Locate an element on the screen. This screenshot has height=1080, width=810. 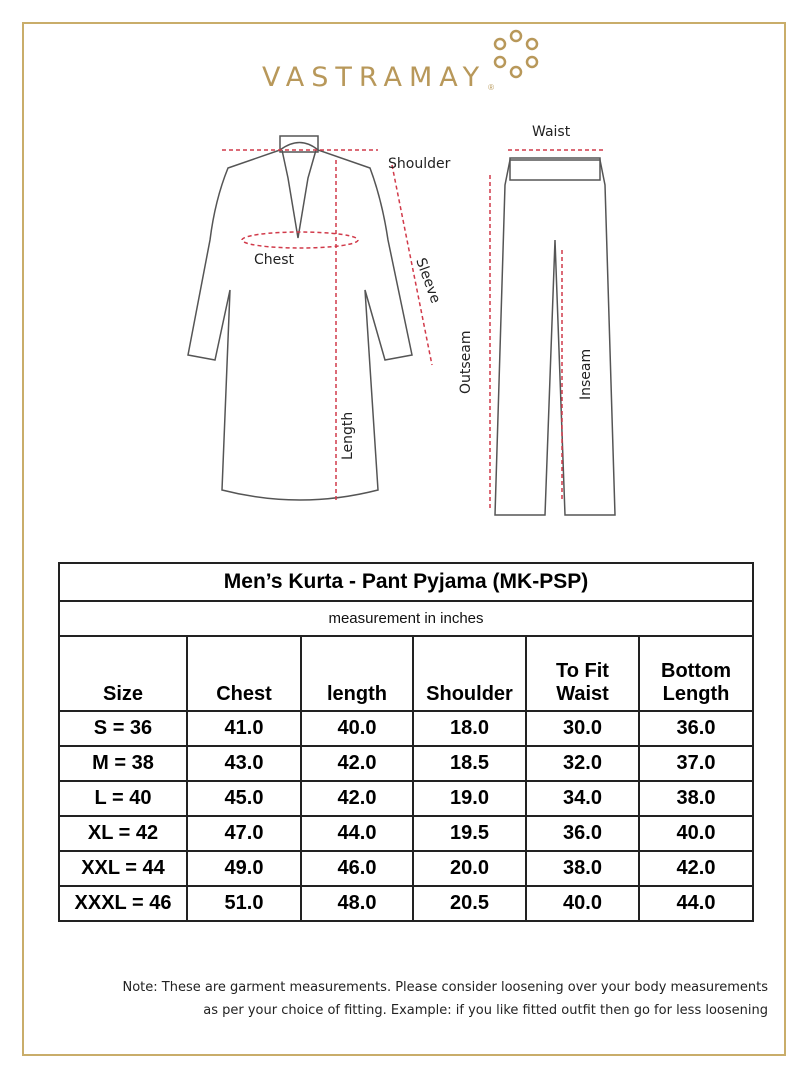
table-row: M = 38 43.0 42.0 18.5 32.0 37.0 is located at coordinates (406, 763).